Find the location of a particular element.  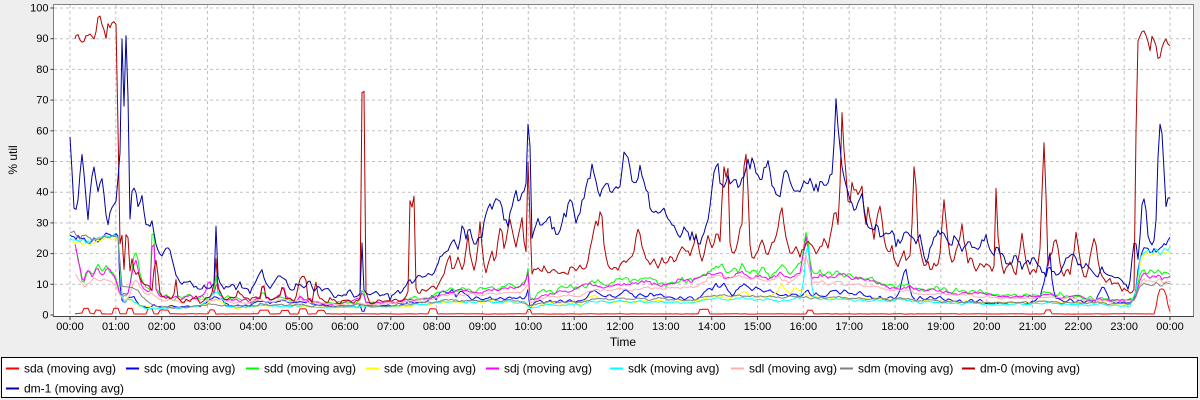

svg-text: % util is located at coordinates (13, 159).